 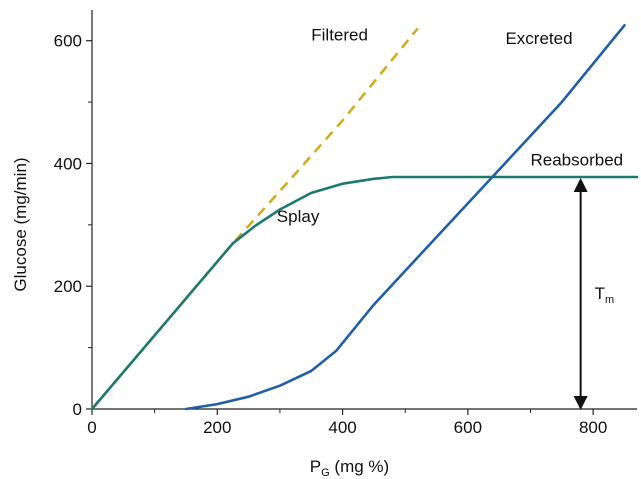 I want to click on x-tick-label: 0, so click(x=91, y=427).